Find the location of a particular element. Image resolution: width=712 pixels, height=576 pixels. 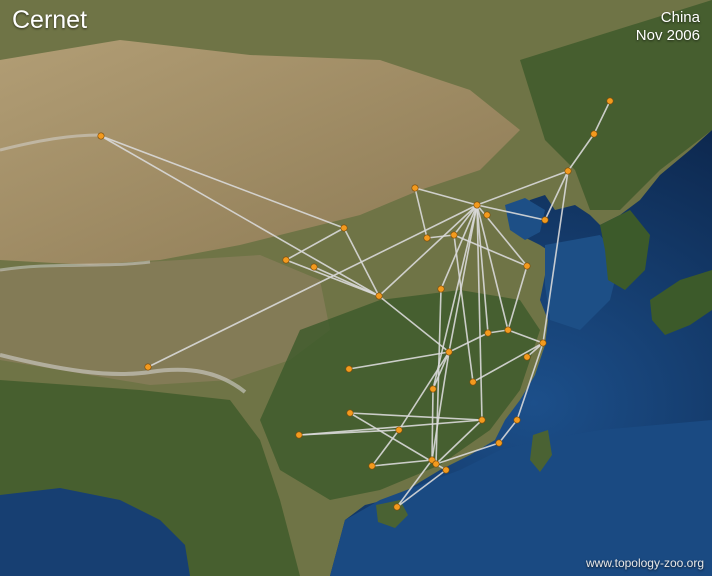

japan is located at coordinates (681, 302).